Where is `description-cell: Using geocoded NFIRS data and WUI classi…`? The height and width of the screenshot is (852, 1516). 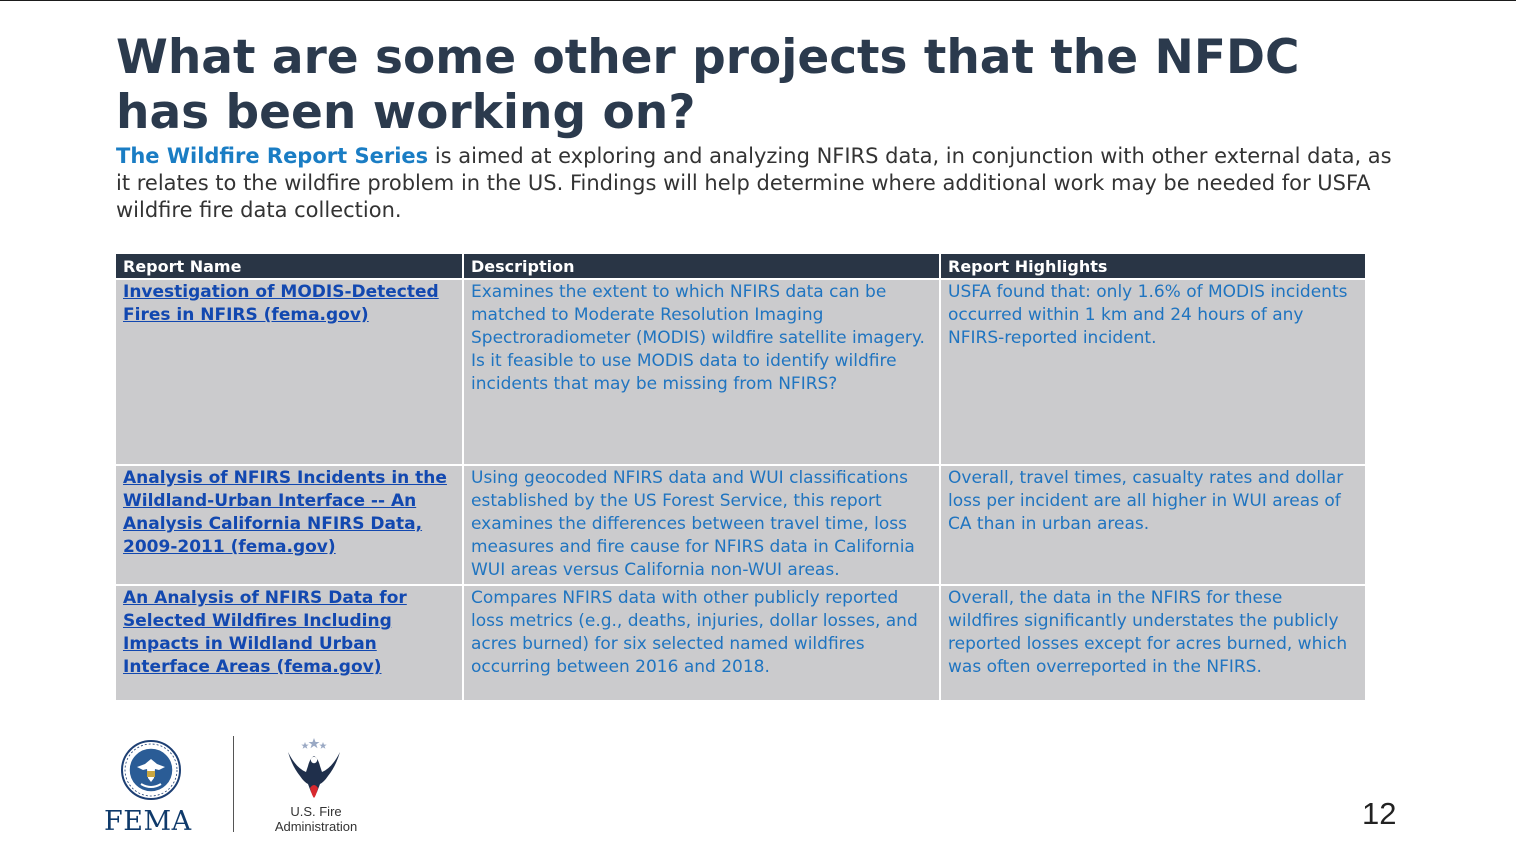
description-cell: Using geocoded NFIRS data and WUI classi… is located at coordinates (702, 524).